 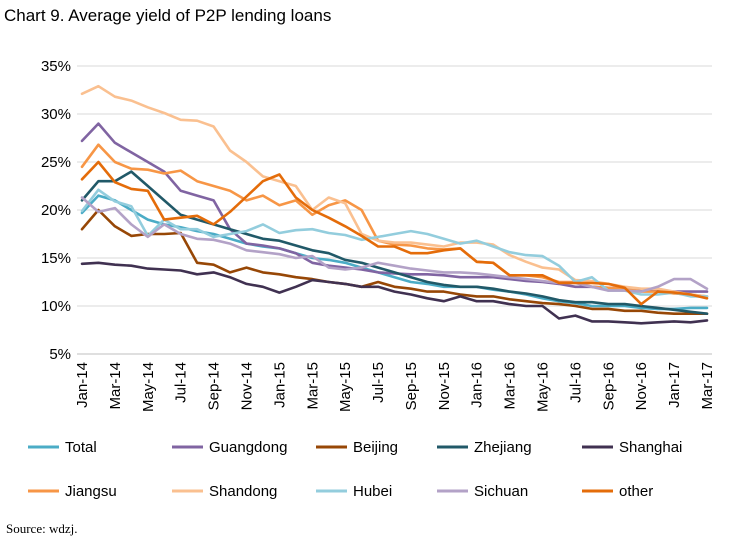 I want to click on x-tick-label: May-16, so click(x=543, y=387).